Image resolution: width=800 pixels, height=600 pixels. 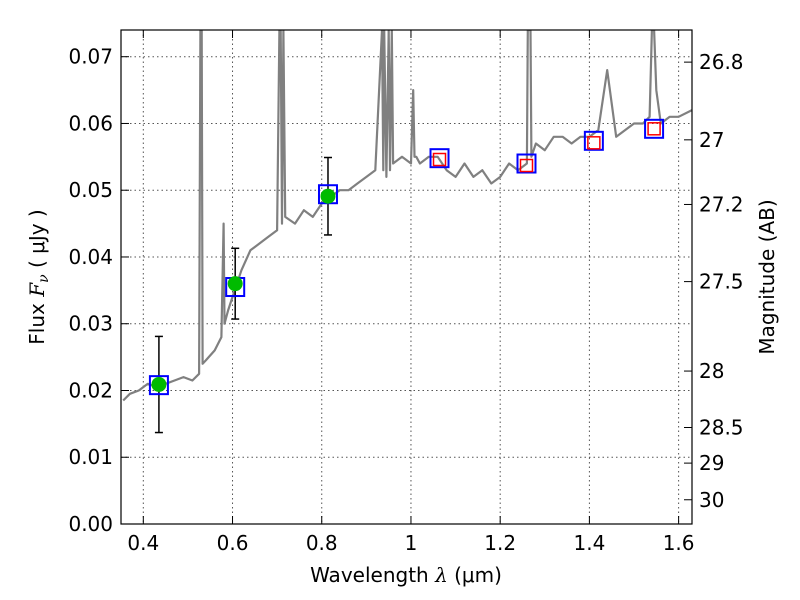 I want to click on y-tick-label: 0.07, so click(x=90, y=57).